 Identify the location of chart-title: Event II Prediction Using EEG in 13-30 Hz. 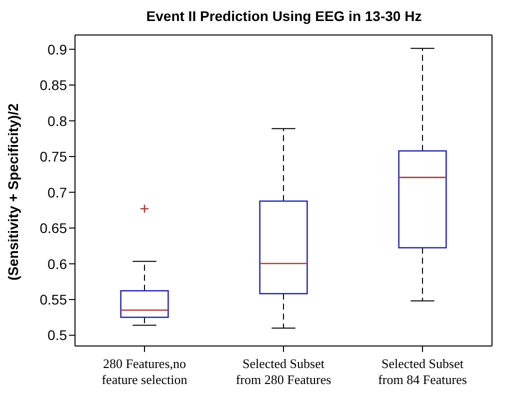
(284, 16).